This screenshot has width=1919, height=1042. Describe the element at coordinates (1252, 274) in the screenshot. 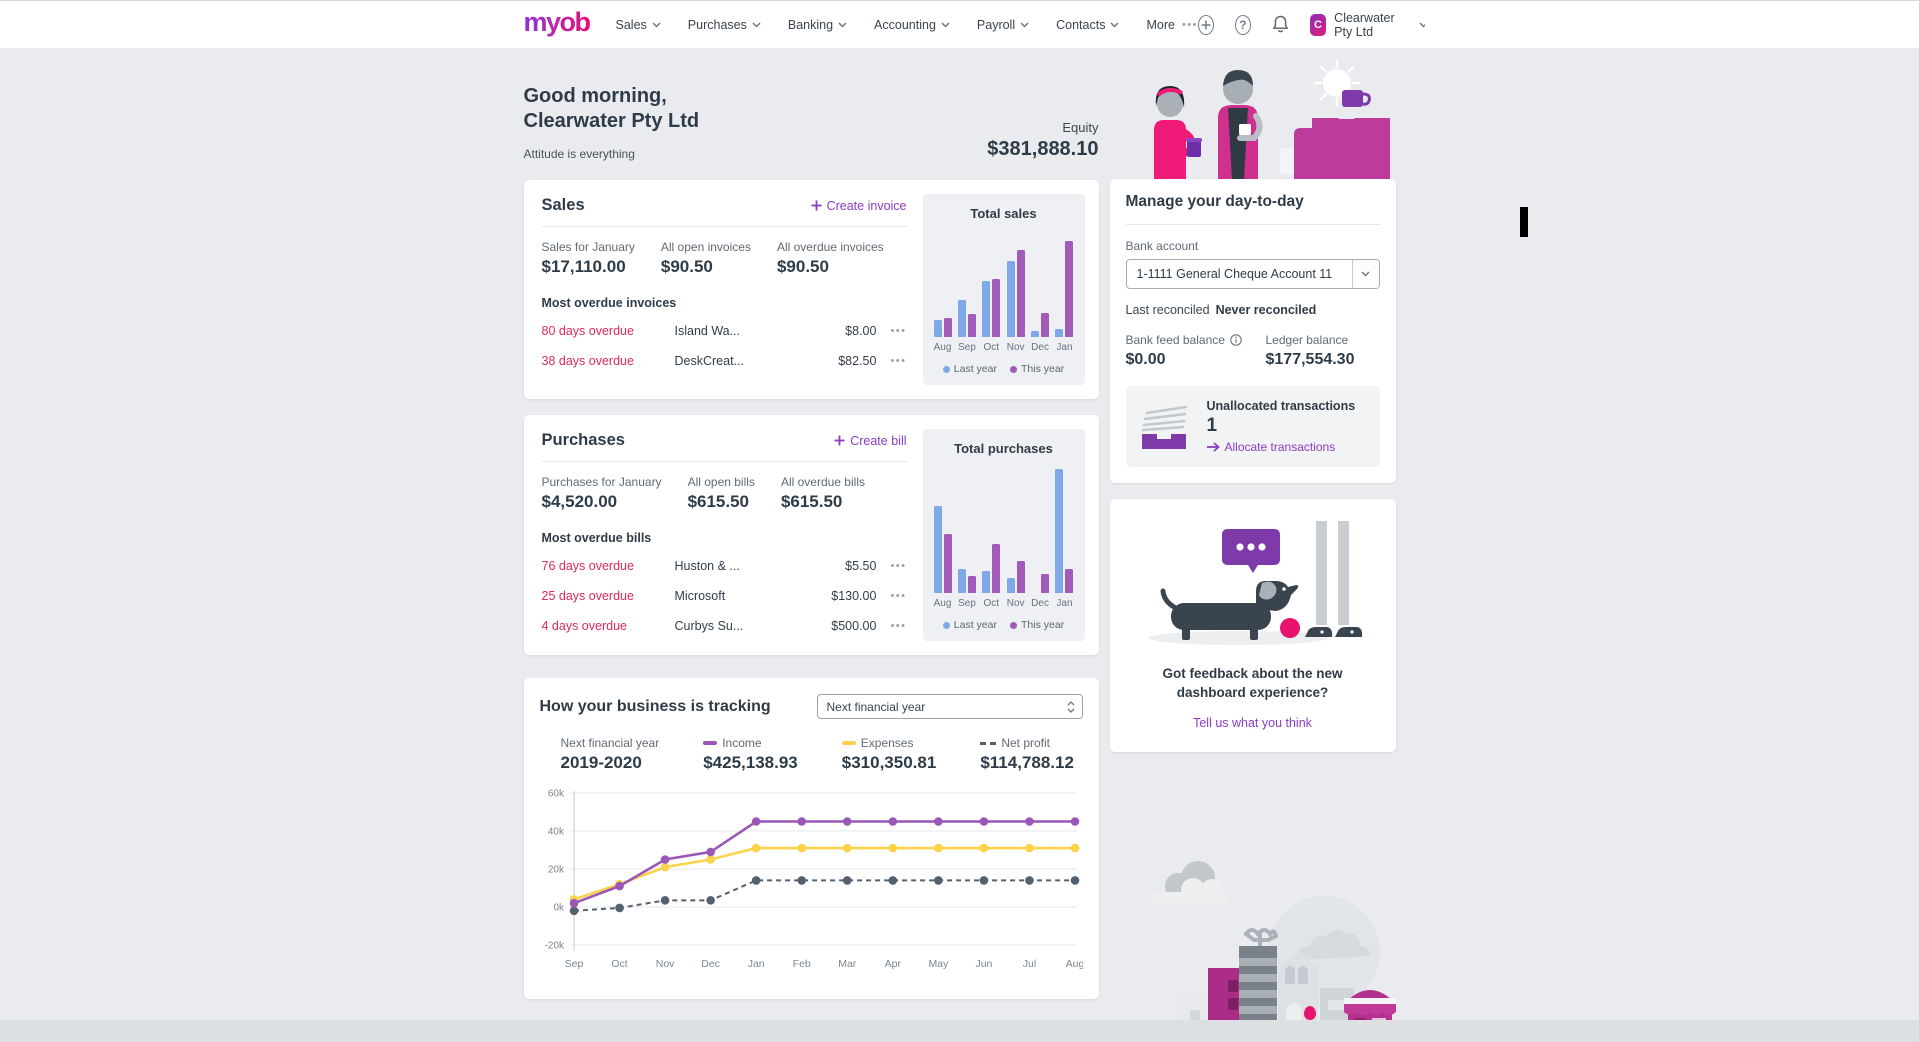

I see `bank-account-select: 1-1111 General Cheque Account 11` at that location.